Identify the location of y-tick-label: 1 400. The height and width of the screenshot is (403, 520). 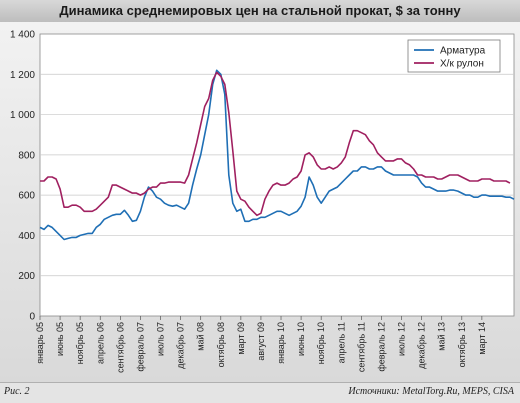
(22, 35).